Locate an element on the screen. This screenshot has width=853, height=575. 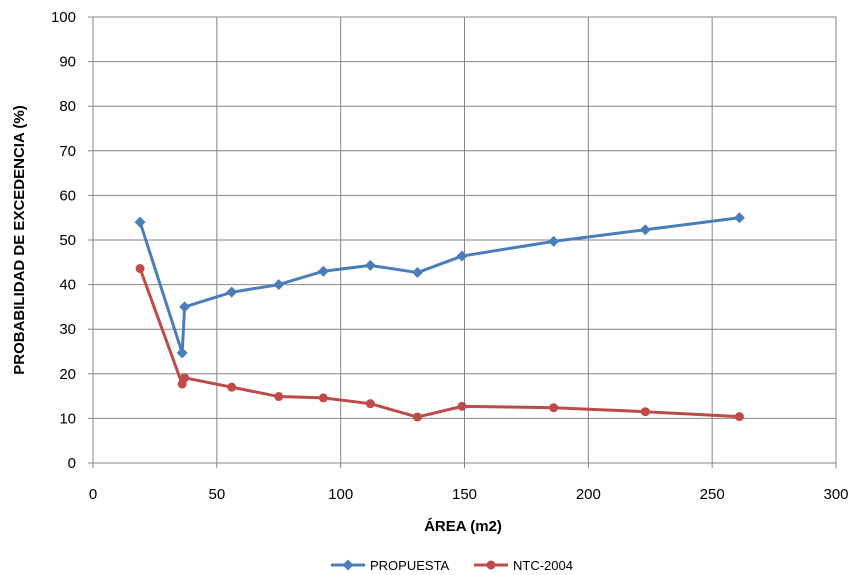
y-tick-label: 10 is located at coordinates (67, 418).